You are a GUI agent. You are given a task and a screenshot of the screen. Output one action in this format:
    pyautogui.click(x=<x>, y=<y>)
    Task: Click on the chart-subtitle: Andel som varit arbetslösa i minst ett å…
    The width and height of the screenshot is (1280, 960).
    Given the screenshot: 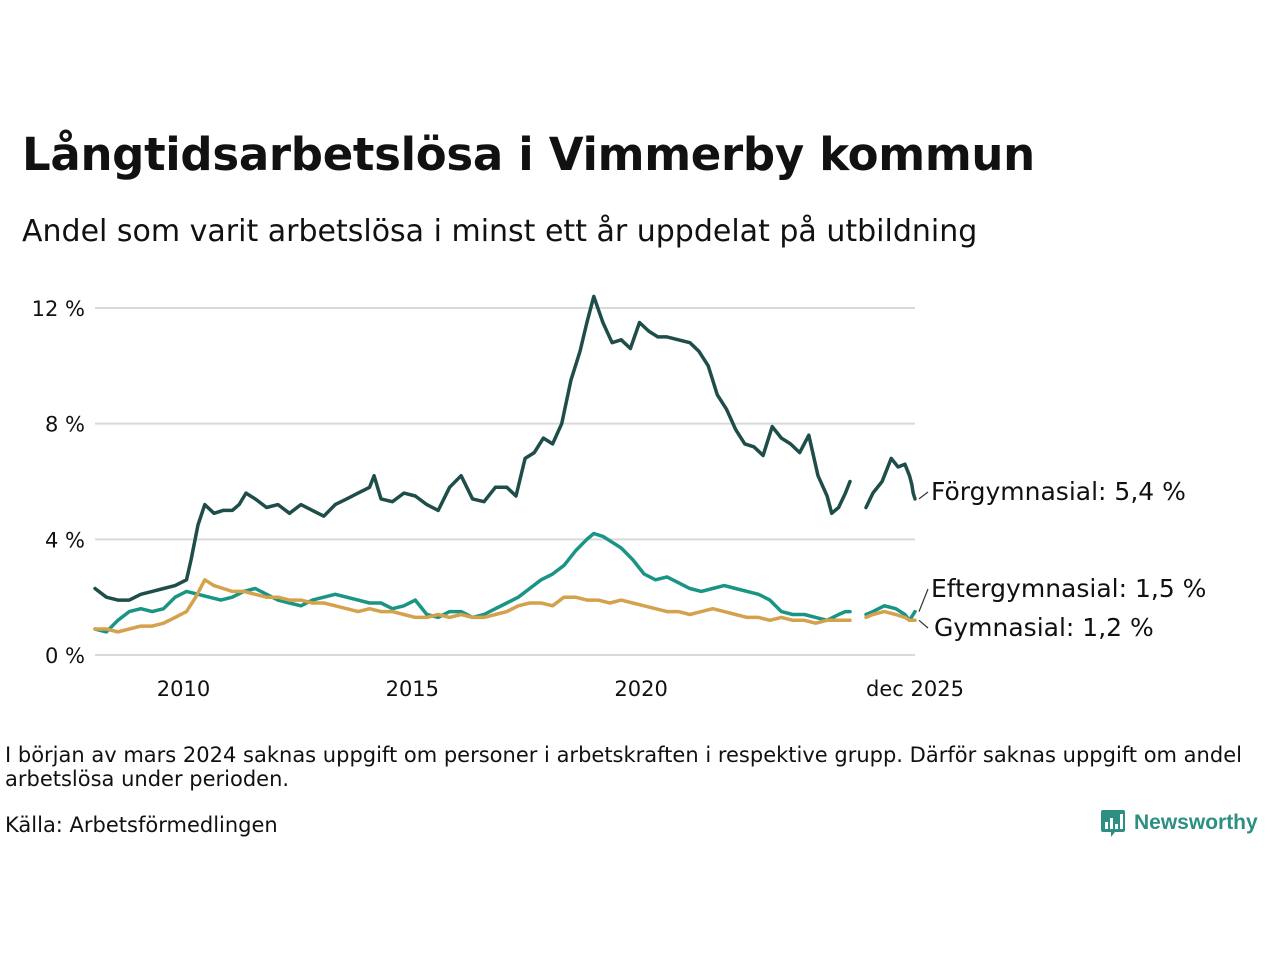 What is the action you would take?
    pyautogui.click(x=500, y=231)
    